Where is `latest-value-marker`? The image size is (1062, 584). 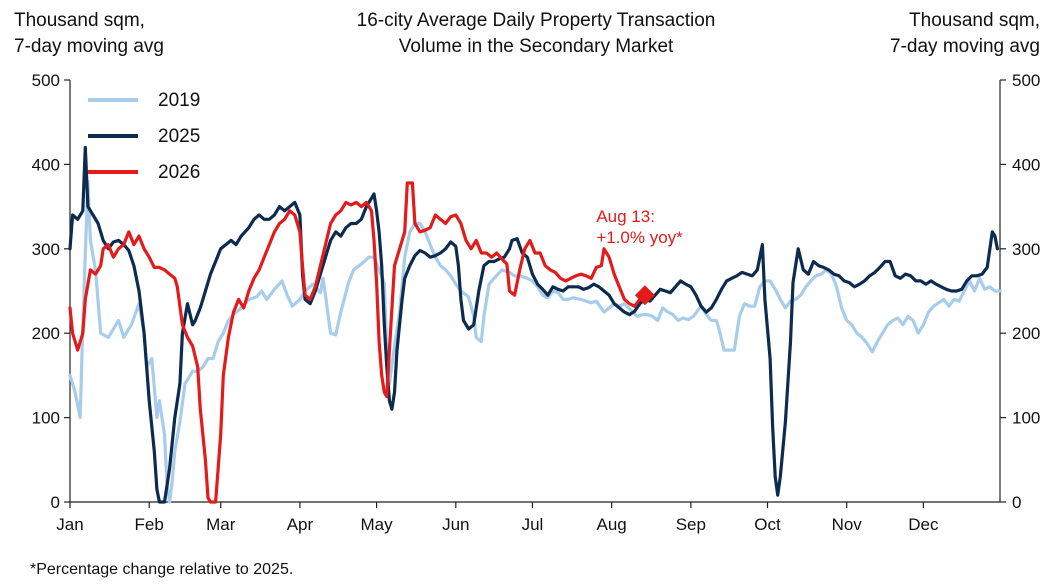
latest-value-marker is located at coordinates (644, 295).